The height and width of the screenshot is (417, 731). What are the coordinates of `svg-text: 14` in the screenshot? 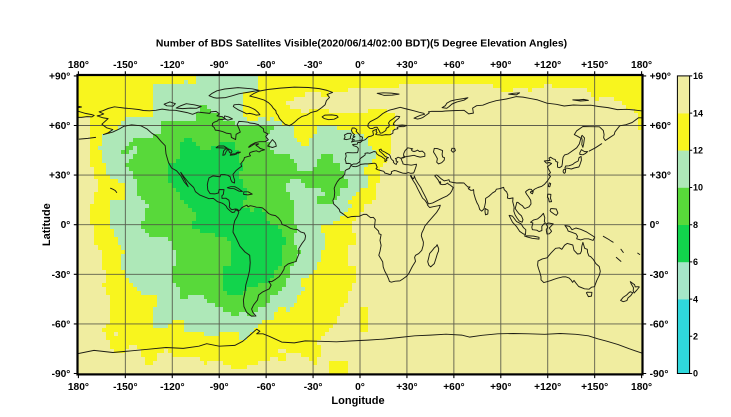 It's located at (698, 113).